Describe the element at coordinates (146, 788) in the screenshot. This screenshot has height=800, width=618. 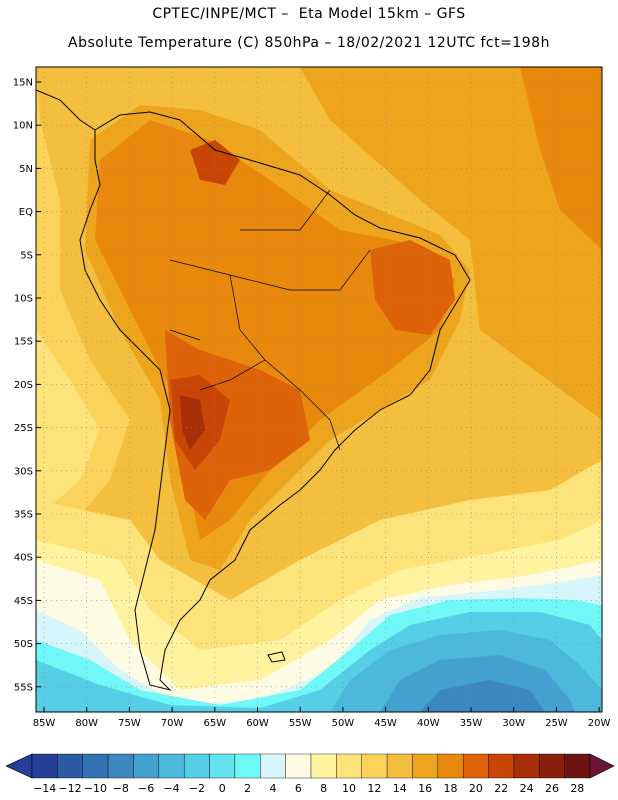
I see `colorbar-label: −6` at that location.